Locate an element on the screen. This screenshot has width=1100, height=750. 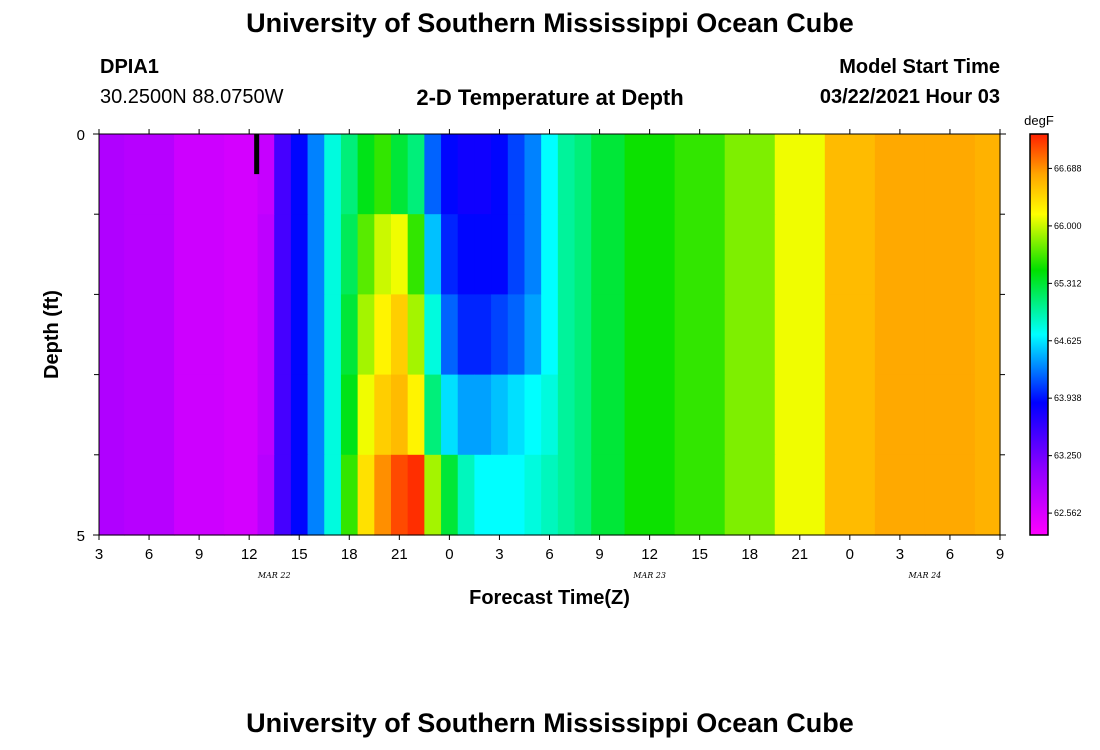
colorbar-tick-label: 66.688 is located at coordinates (1068, 168).